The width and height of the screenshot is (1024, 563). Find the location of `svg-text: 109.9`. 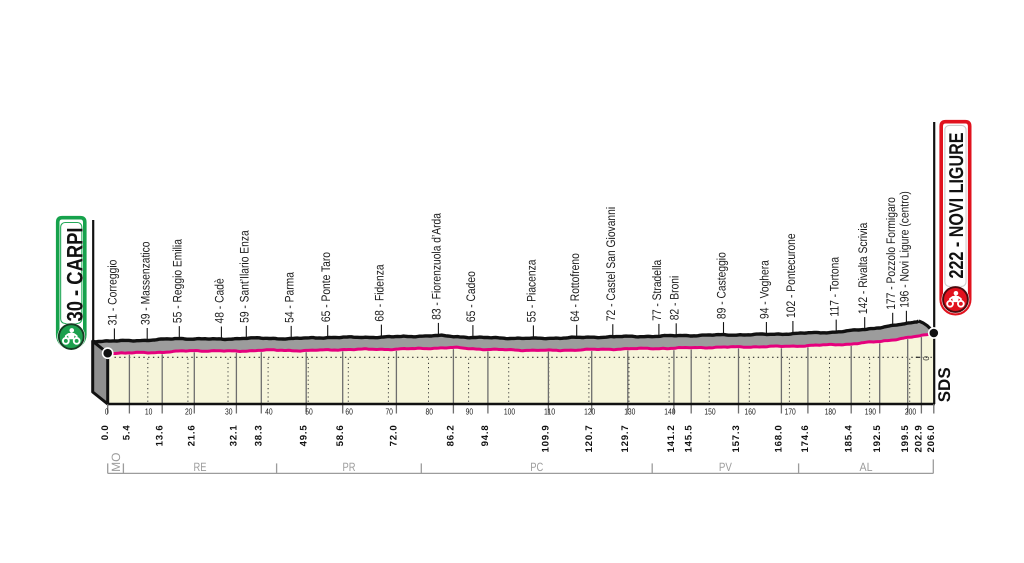

svg-text: 109.9 is located at coordinates (546, 439).